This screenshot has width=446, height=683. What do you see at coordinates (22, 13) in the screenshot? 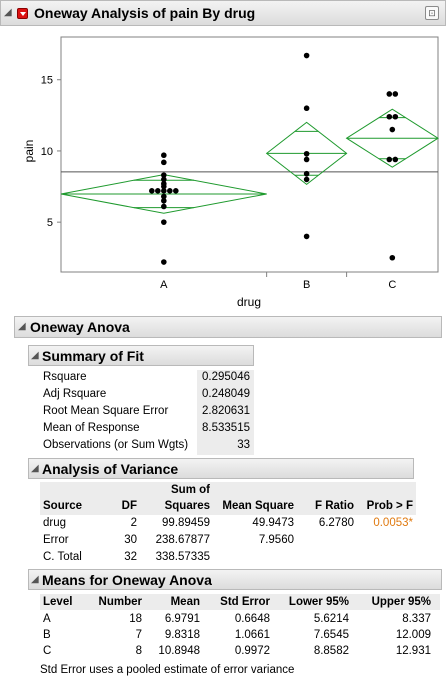
I see `red-triangle-menu-icon` at bounding box center [22, 13].